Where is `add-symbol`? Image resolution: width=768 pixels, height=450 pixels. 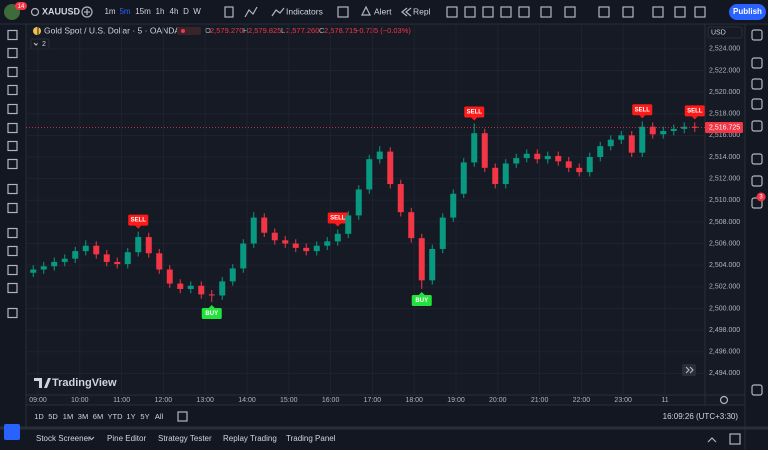
add-symbol is located at coordinates (87, 12).